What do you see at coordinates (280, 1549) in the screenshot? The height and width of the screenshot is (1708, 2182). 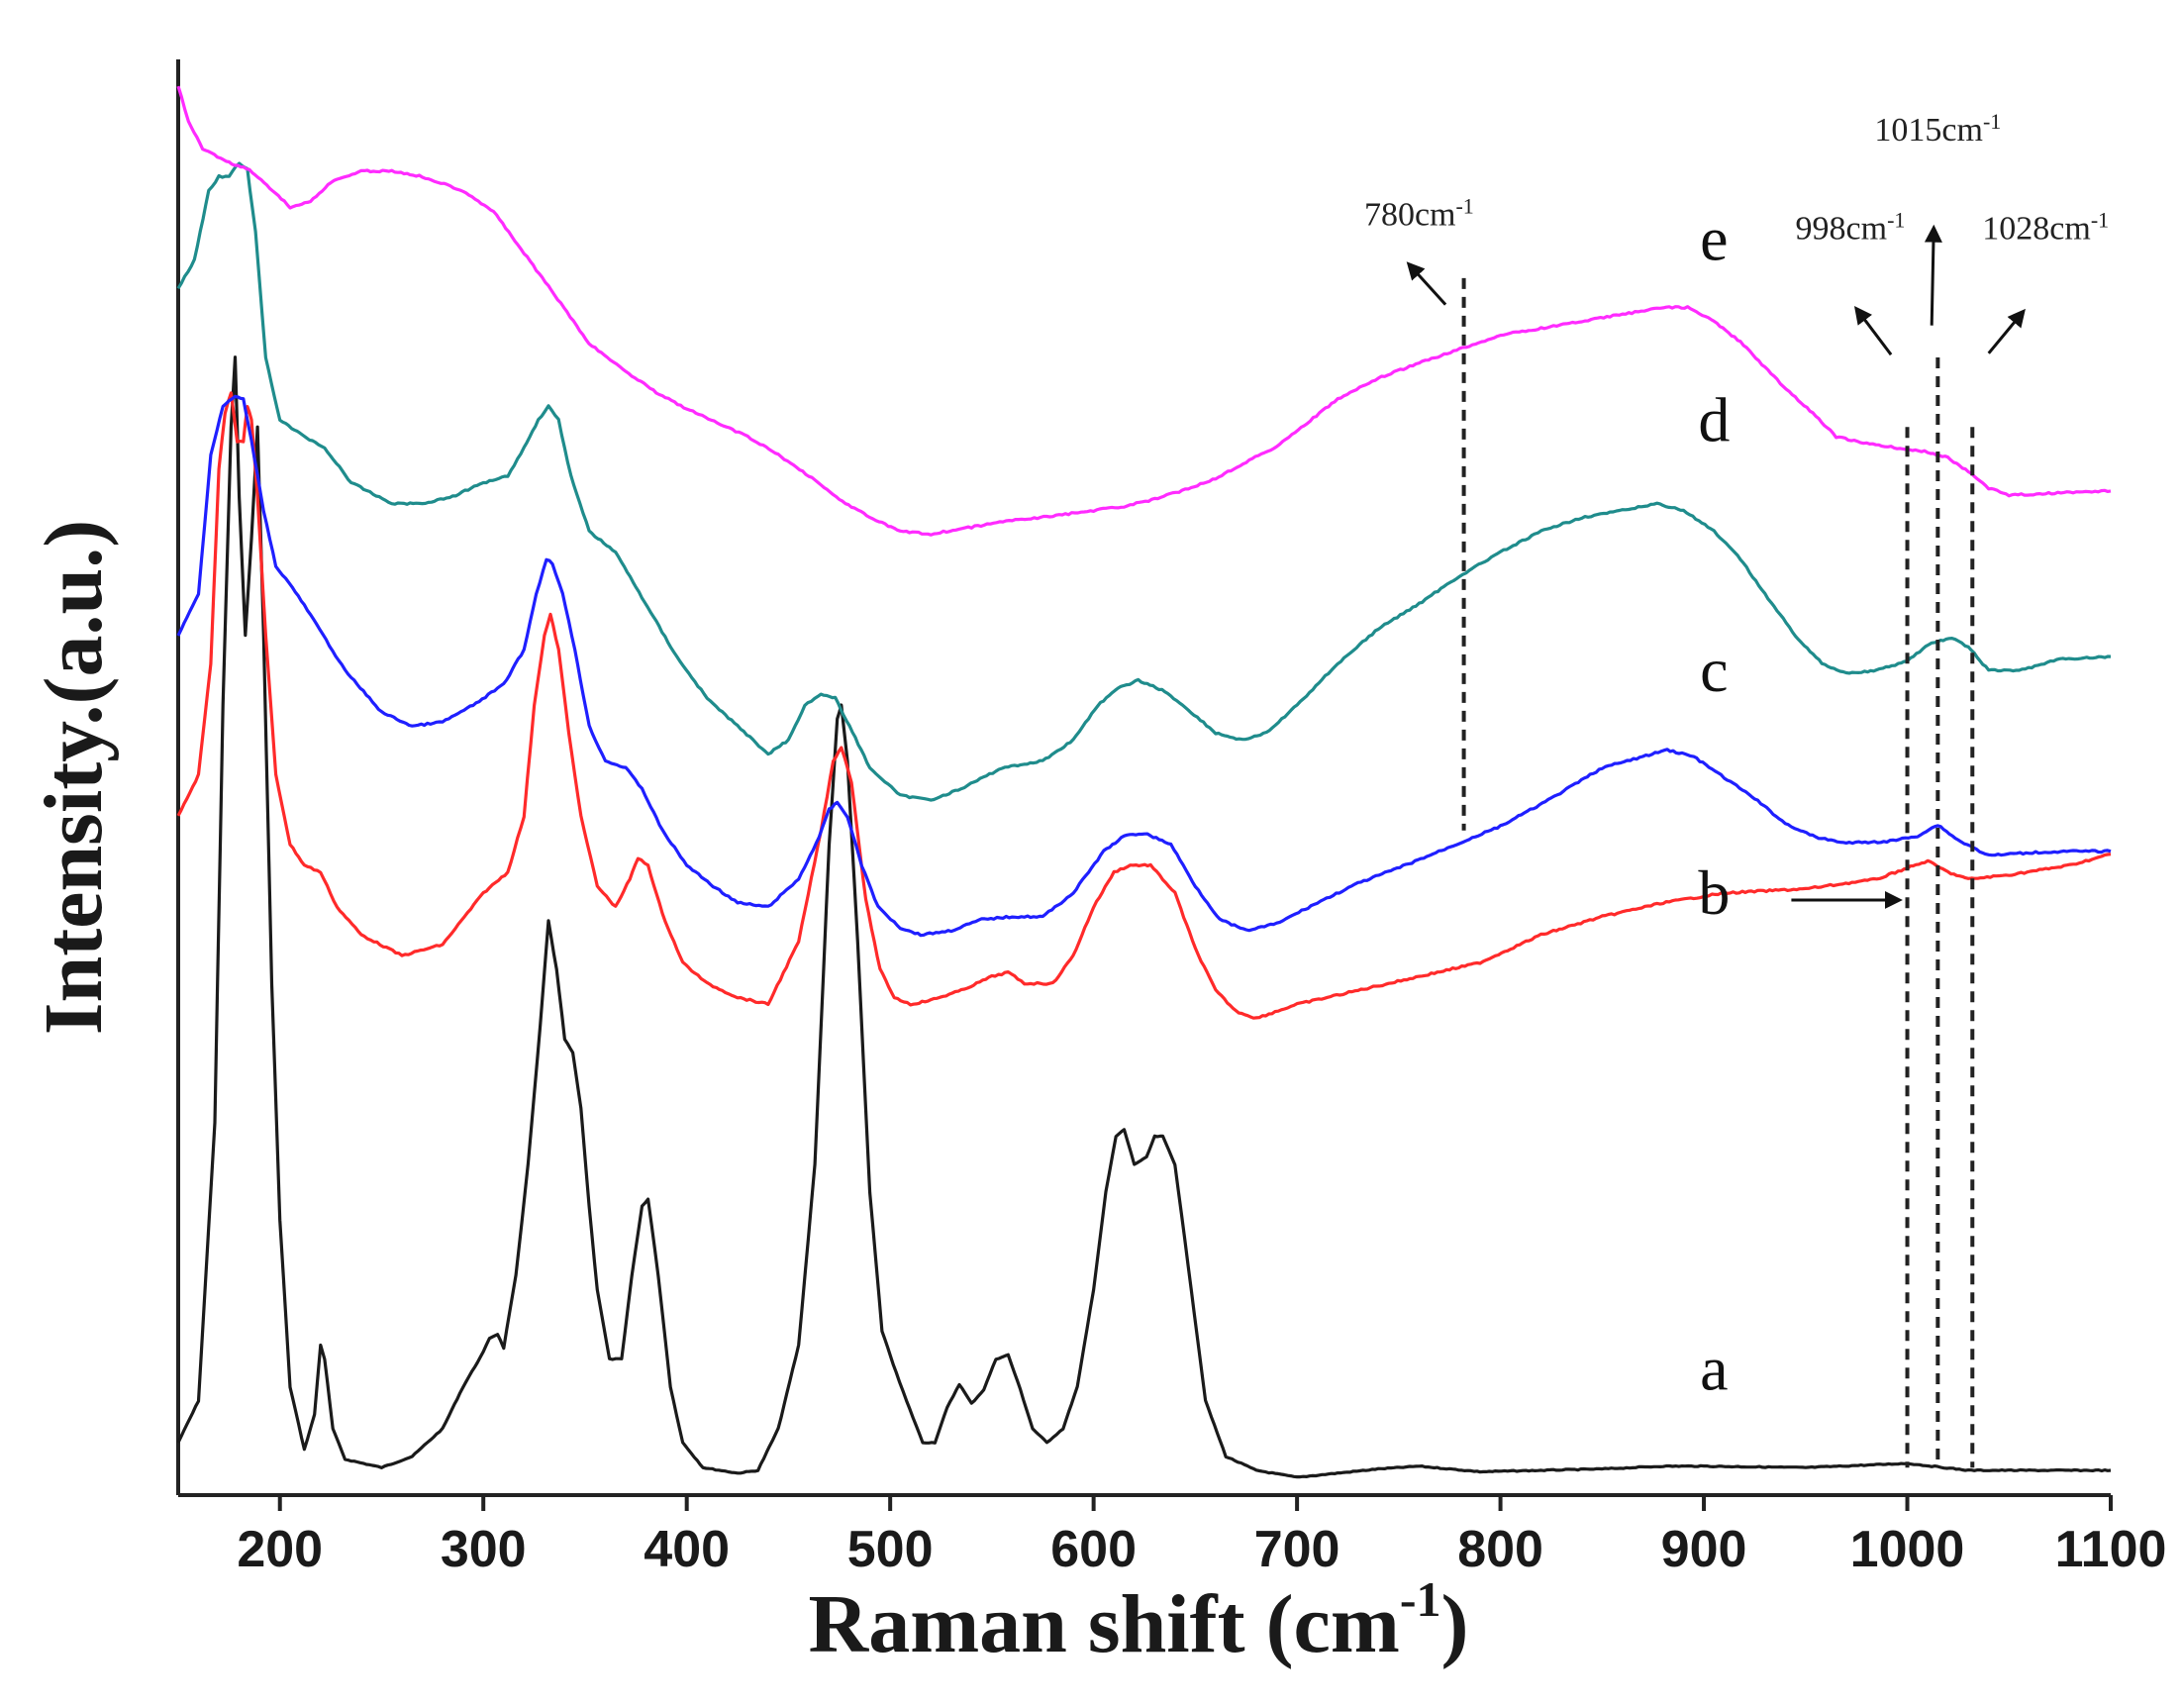 I see `x-tick-label-200: 200` at bounding box center [280, 1549].